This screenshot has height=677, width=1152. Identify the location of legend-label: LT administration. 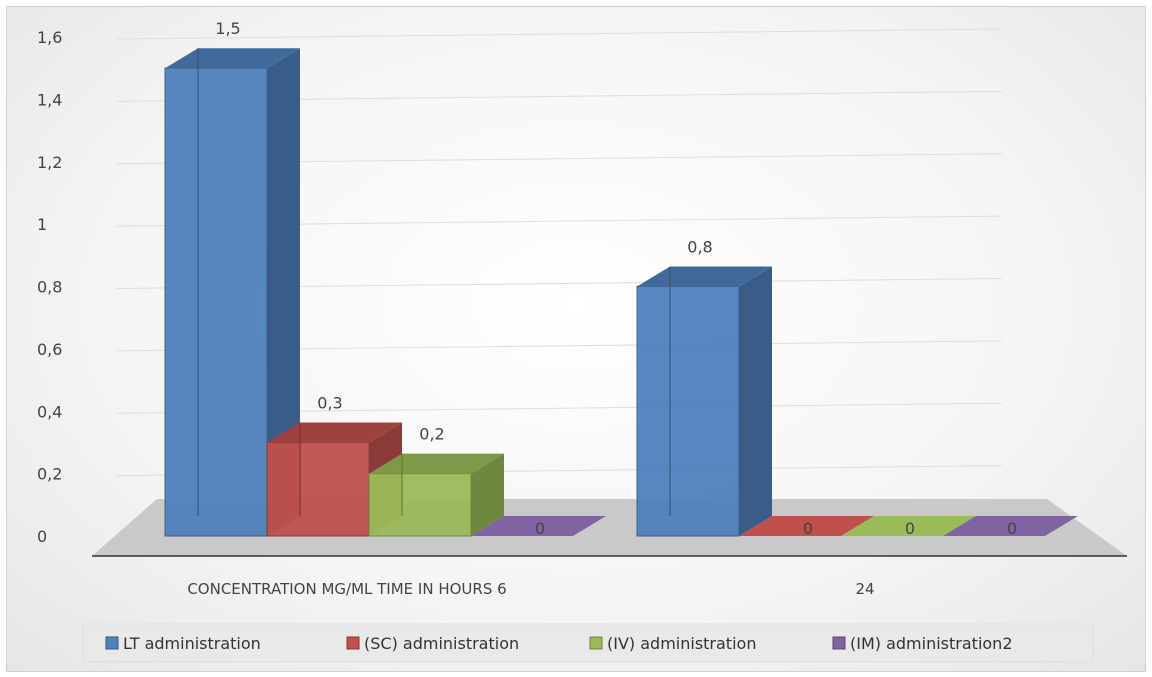
(192, 643).